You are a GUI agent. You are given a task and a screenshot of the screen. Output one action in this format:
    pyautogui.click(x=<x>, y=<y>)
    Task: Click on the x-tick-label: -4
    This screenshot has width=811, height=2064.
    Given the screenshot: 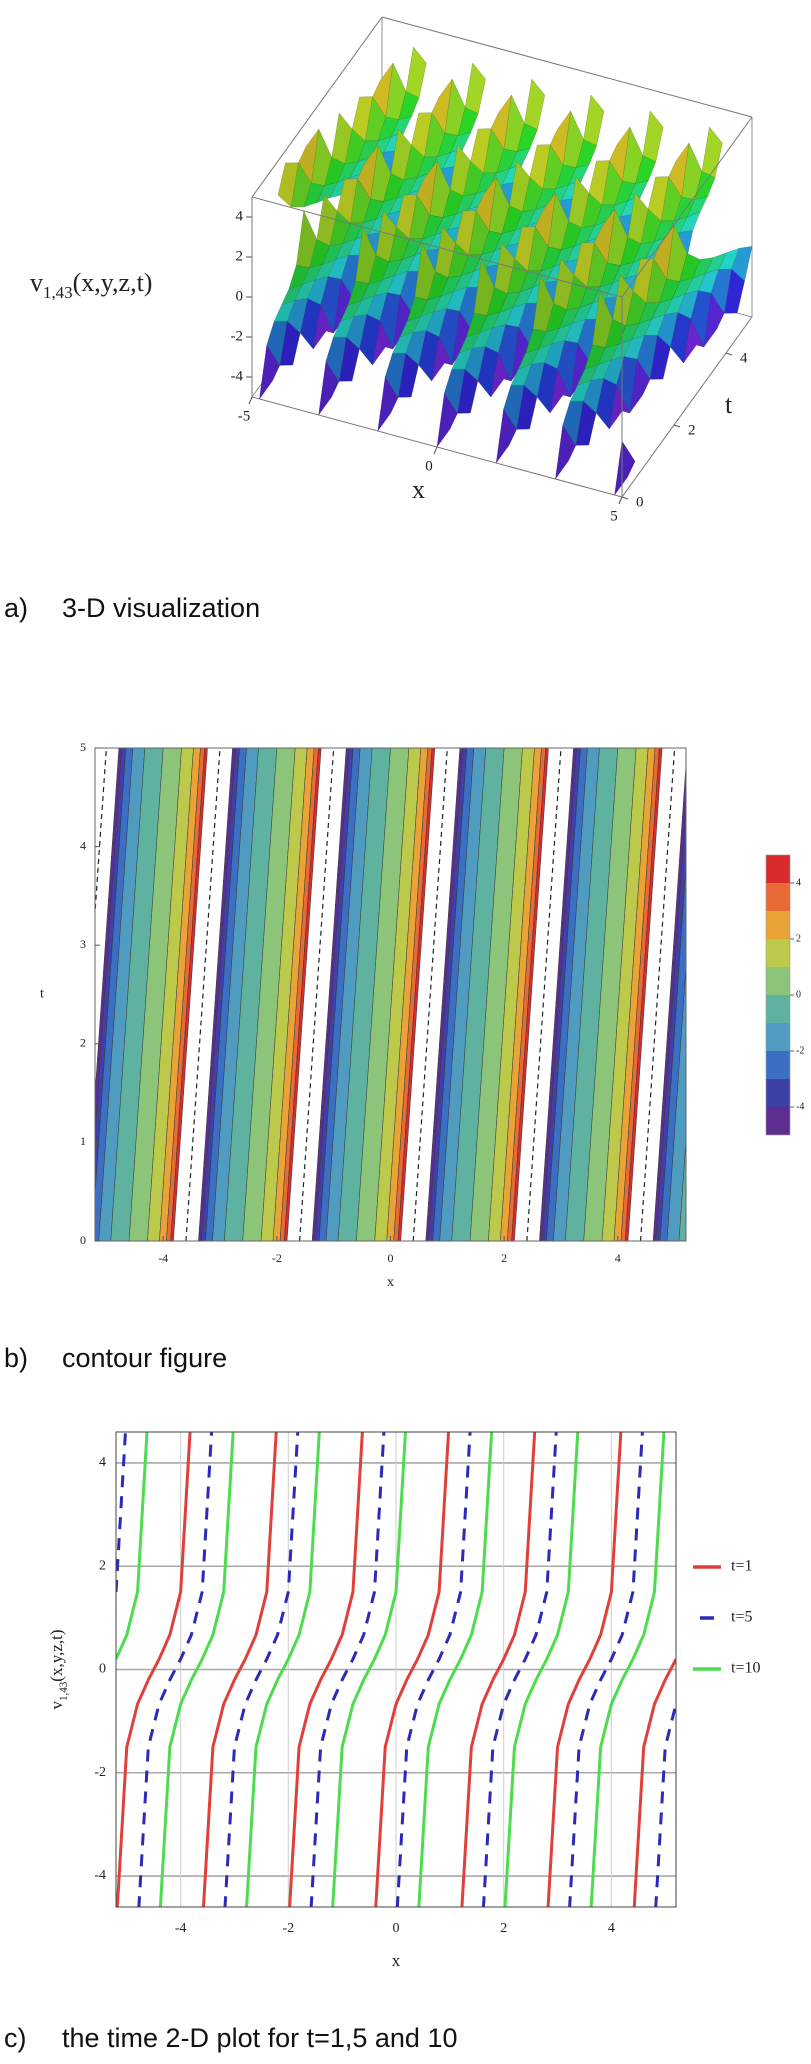 What is the action you would take?
    pyautogui.click(x=163, y=1258)
    